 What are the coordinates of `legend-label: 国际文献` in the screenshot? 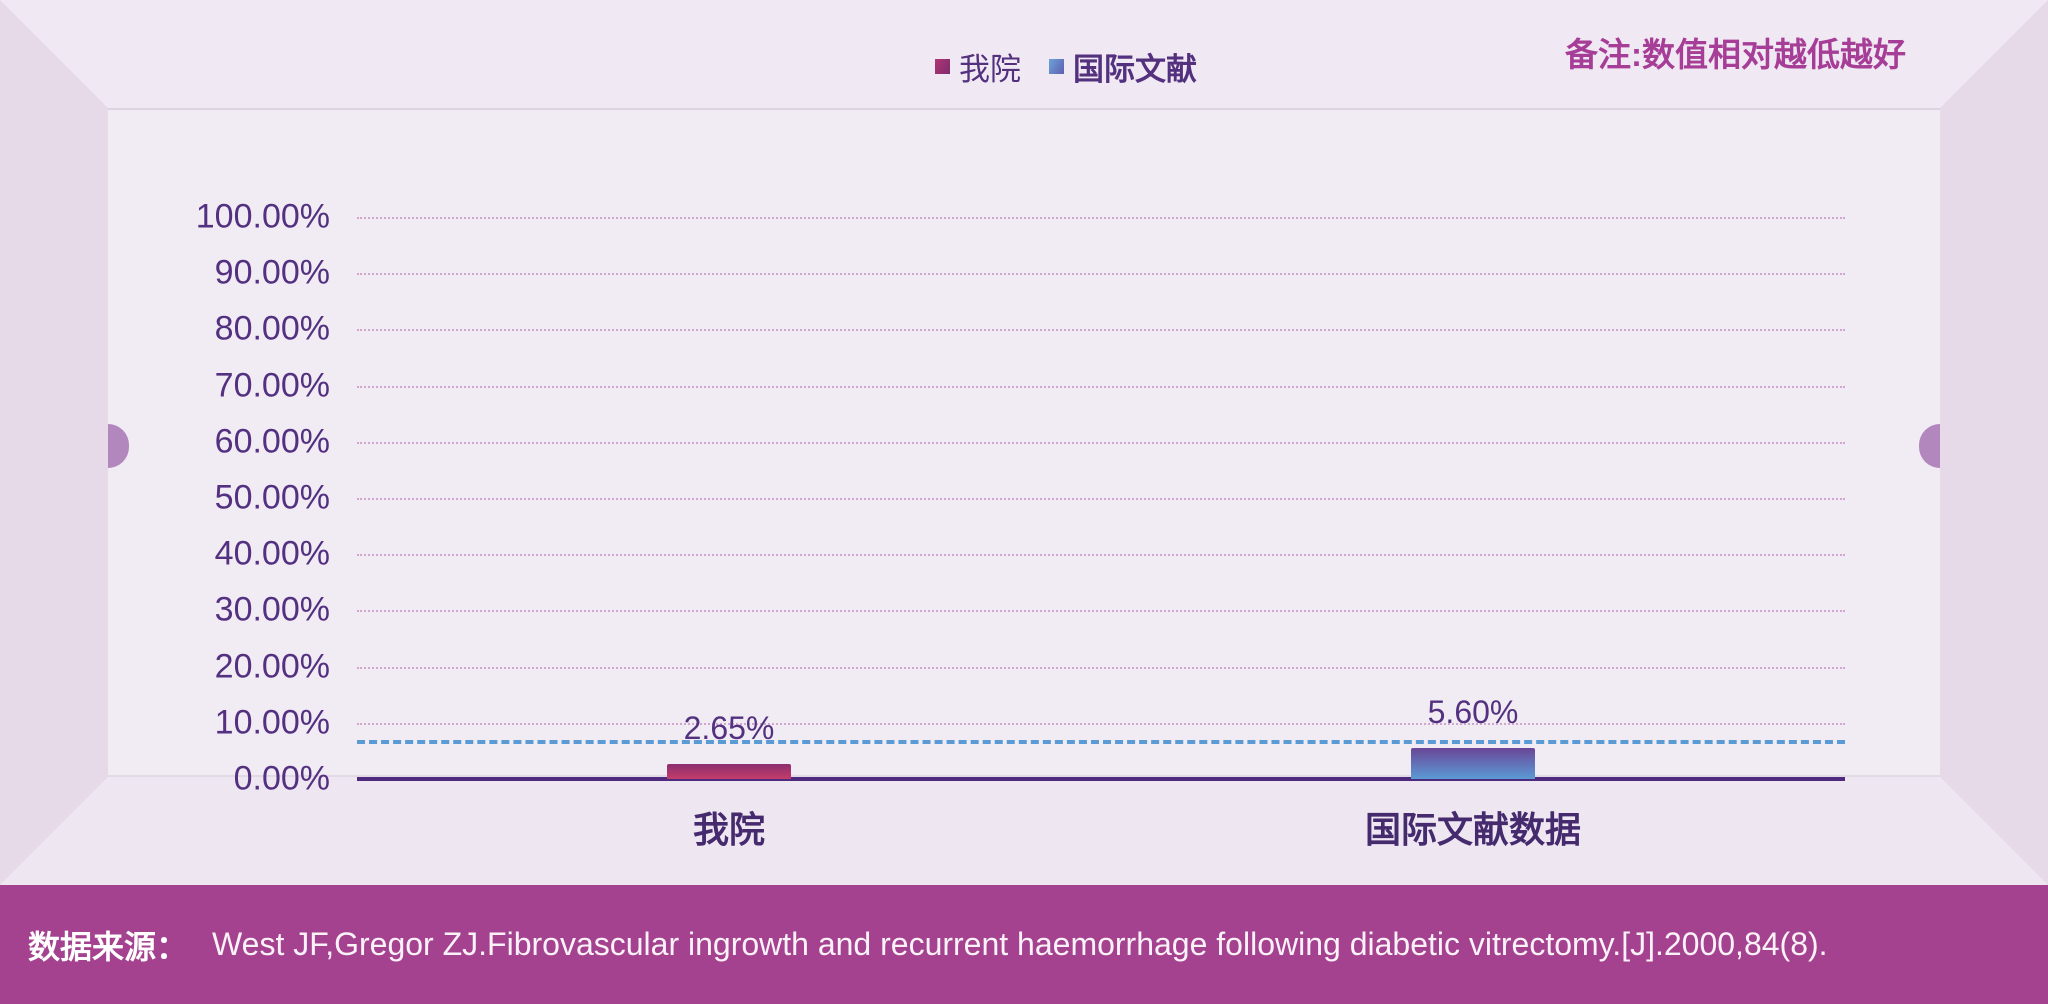 It's located at (1135, 69).